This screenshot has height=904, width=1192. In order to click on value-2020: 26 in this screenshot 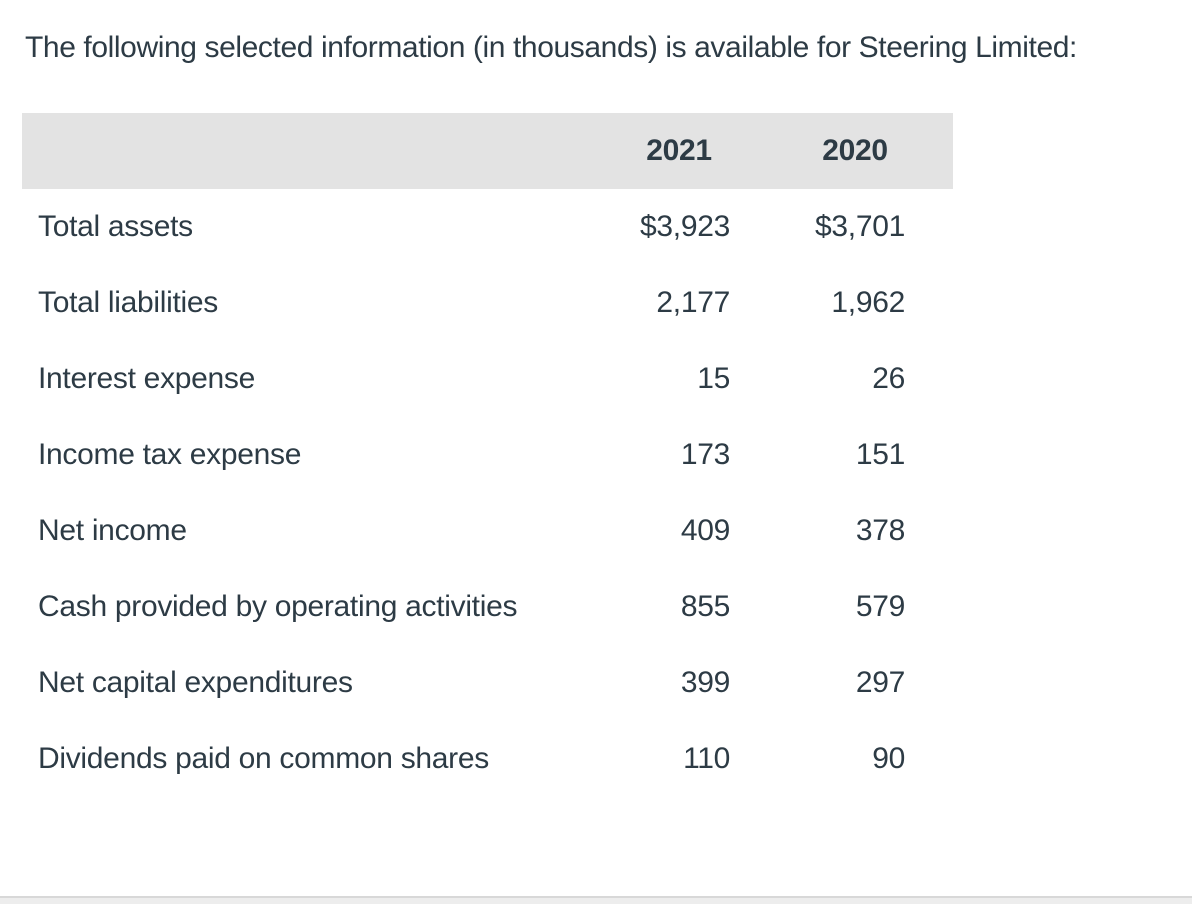, I will do `click(888, 378)`.